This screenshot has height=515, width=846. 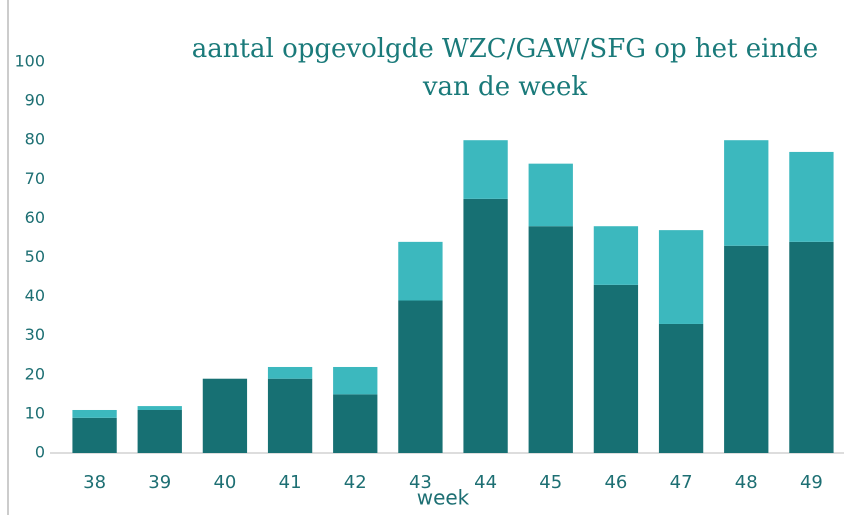 I want to click on x-tick-label: 38, so click(x=94, y=482).